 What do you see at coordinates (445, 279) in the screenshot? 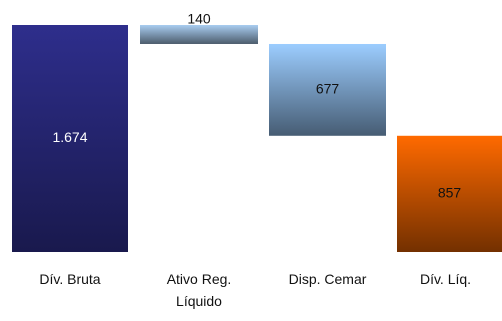
I see `x-tick-label: Dív. Líq.` at bounding box center [445, 279].